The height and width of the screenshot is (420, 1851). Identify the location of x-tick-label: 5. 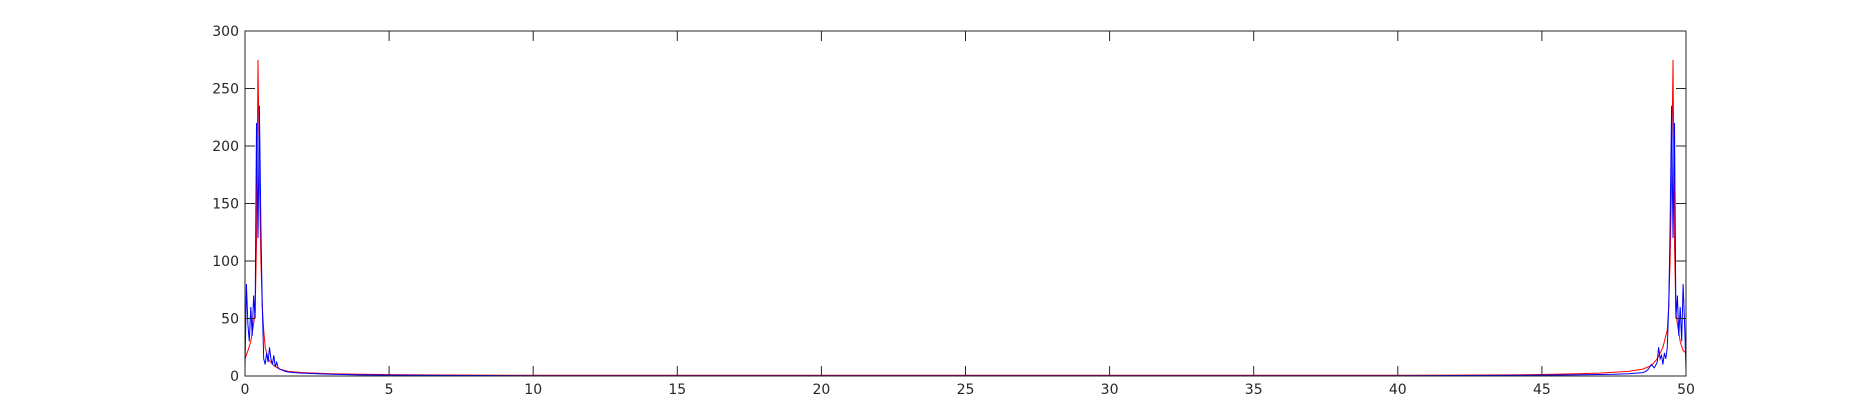
(389, 390).